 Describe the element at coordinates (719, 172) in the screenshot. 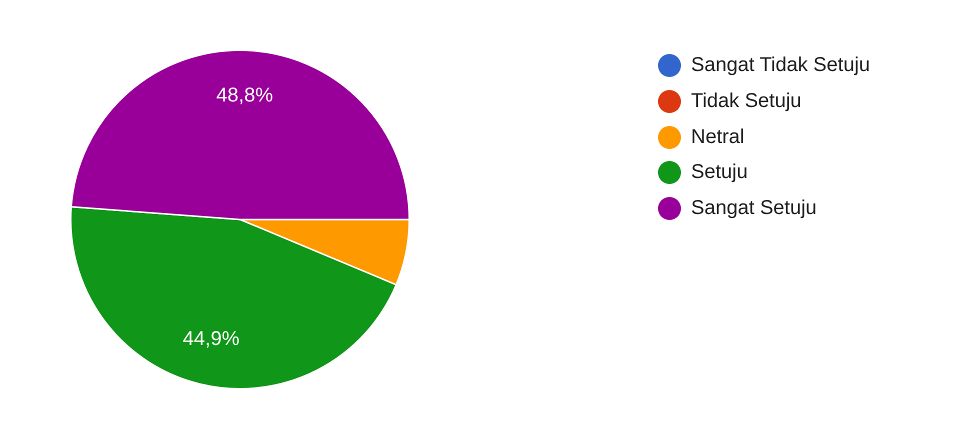

I see `legend-label: Setuju` at that location.